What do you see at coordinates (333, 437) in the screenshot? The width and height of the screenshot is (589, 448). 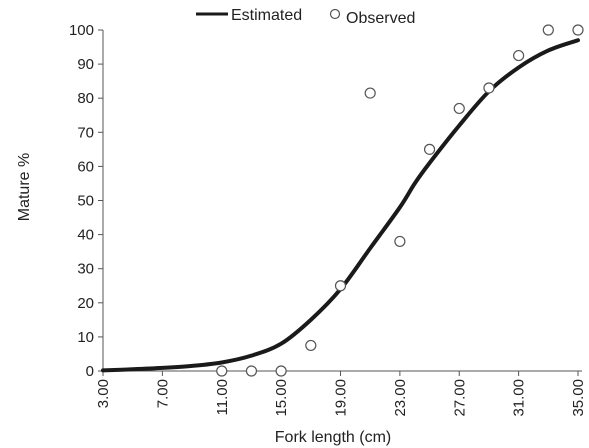 I see `x-axis-title: Fork length (cm)` at bounding box center [333, 437].